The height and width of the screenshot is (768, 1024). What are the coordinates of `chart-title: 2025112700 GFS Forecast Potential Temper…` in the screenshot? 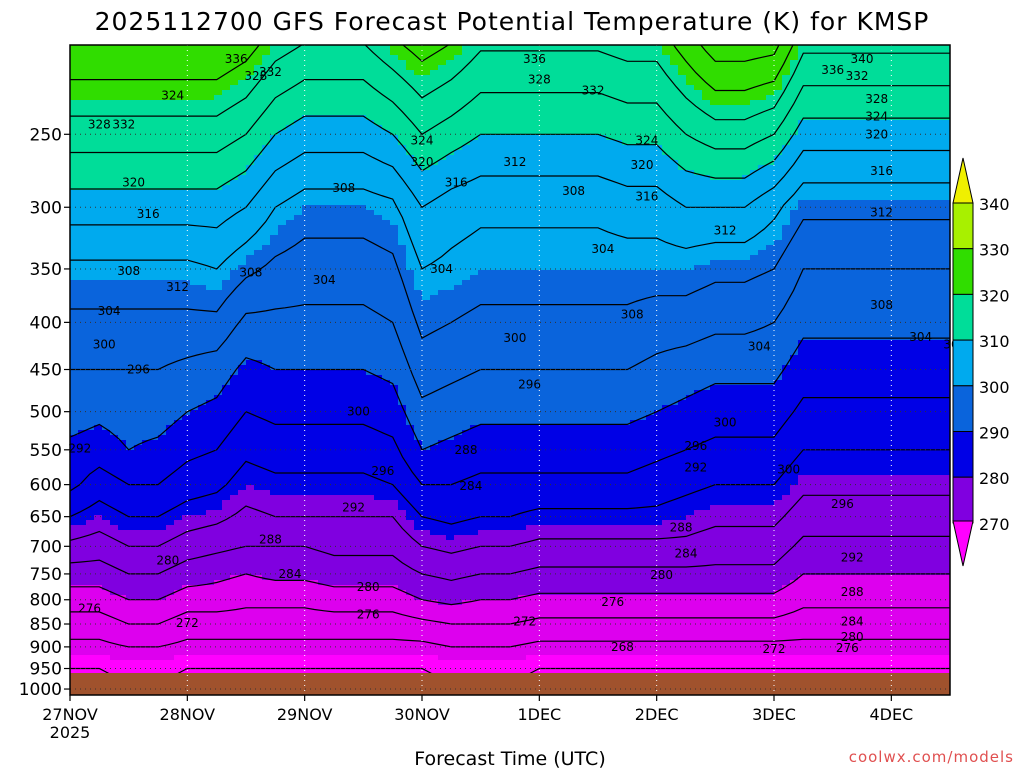 It's located at (512, 21).